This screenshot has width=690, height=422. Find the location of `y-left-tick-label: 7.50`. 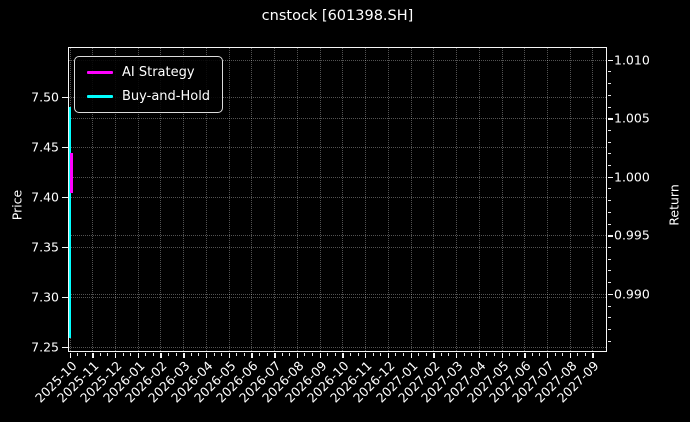

y-left-tick-label: 7.50 is located at coordinates (45, 97).